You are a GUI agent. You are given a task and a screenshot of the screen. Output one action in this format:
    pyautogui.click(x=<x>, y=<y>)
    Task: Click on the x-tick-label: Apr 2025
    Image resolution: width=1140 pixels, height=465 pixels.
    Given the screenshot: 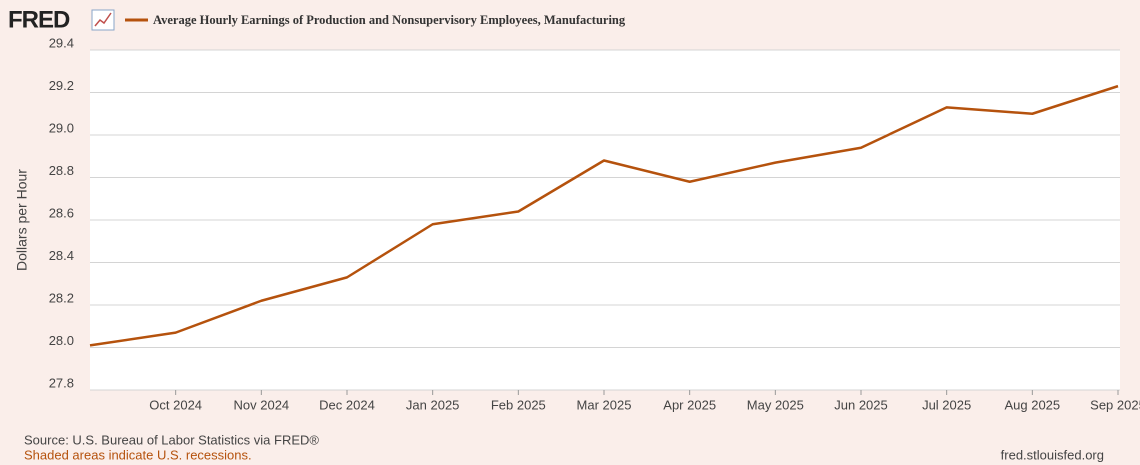 What is the action you would take?
    pyautogui.click(x=689, y=404)
    